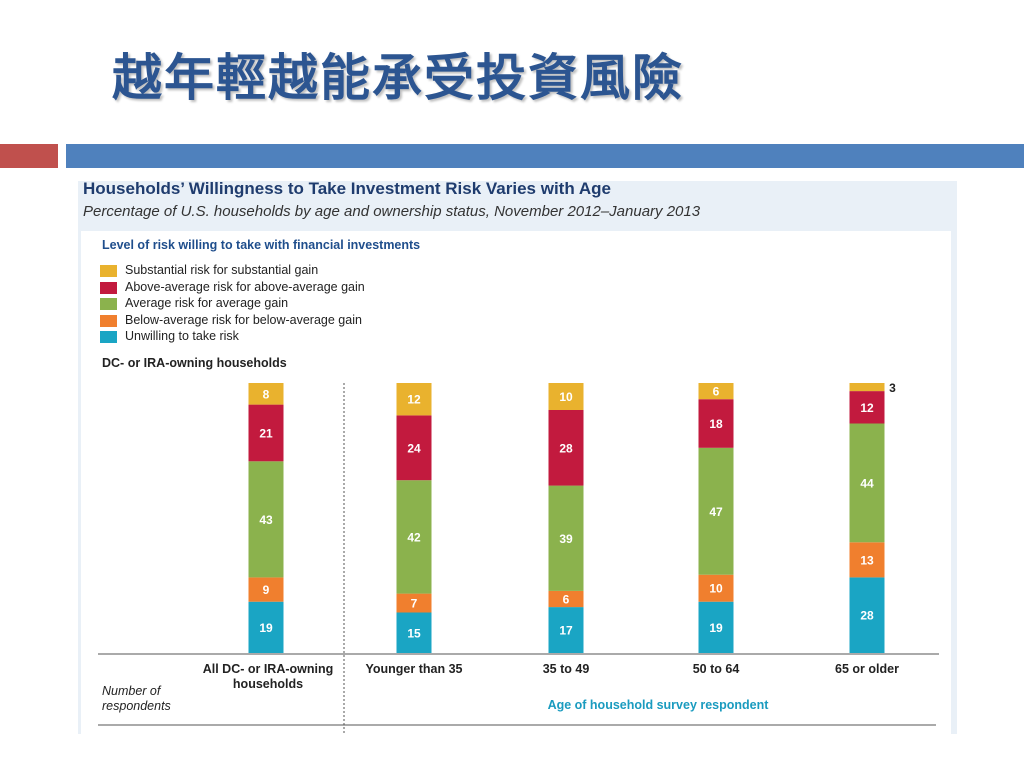 This screenshot has height=768, width=1024. I want to click on category-label: All DC- or IRA-owning, so click(268, 669).